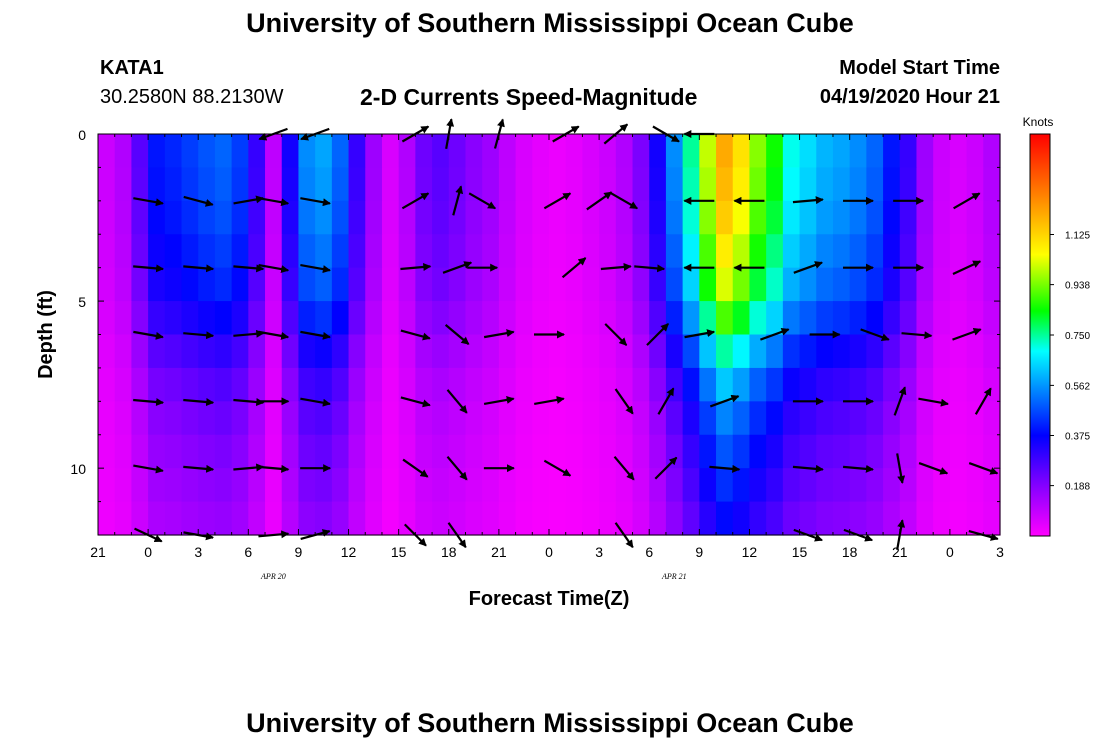 This screenshot has width=1100, height=750. I want to click on speed-colorbar: Knots 1.125 0.938 0.750 0.562 0.375 0.188, so click(1056, 326).